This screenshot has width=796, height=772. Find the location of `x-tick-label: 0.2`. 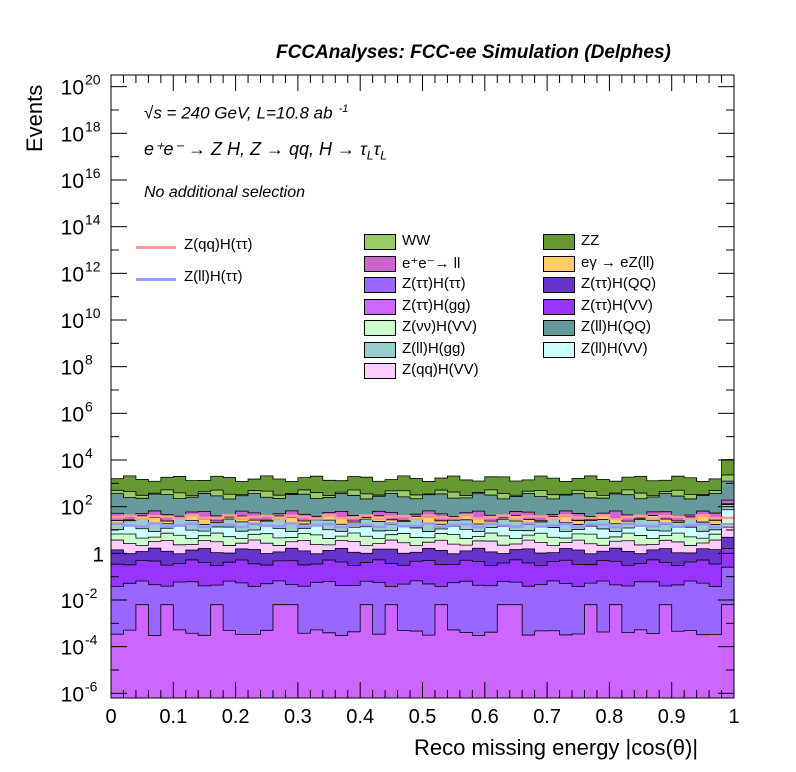

x-tick-label: 0.2 is located at coordinates (236, 717).